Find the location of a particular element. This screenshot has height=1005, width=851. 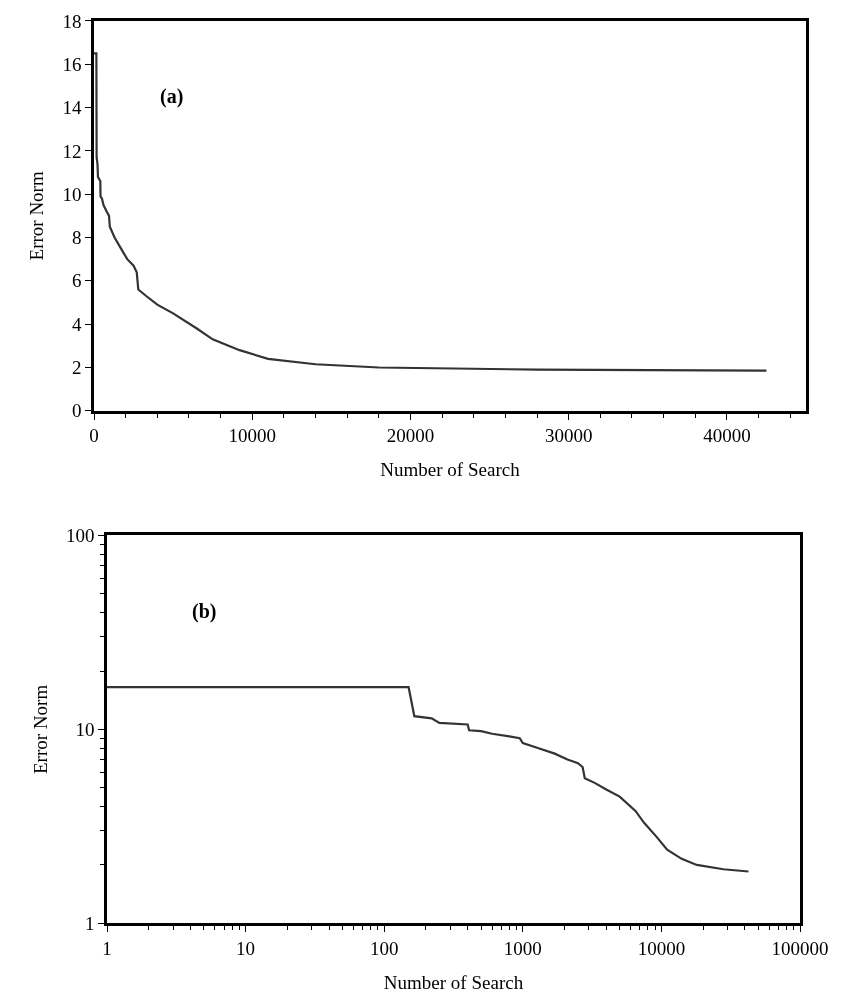

x-tick-label: 20000 is located at coordinates (410, 436).